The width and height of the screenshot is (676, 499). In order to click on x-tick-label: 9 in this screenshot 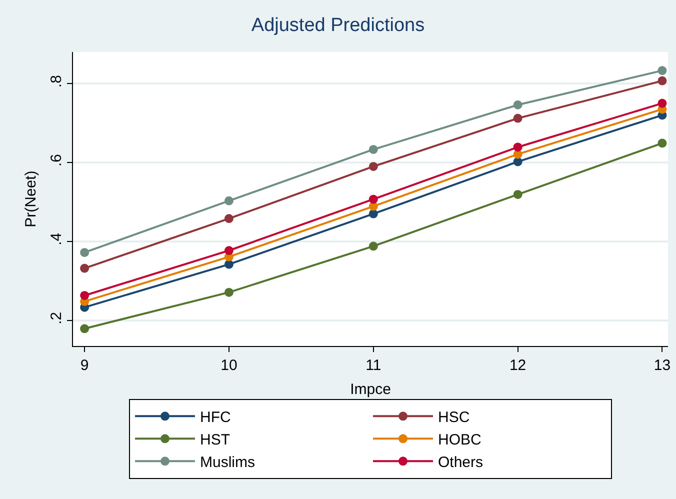, I will do `click(84, 365)`.